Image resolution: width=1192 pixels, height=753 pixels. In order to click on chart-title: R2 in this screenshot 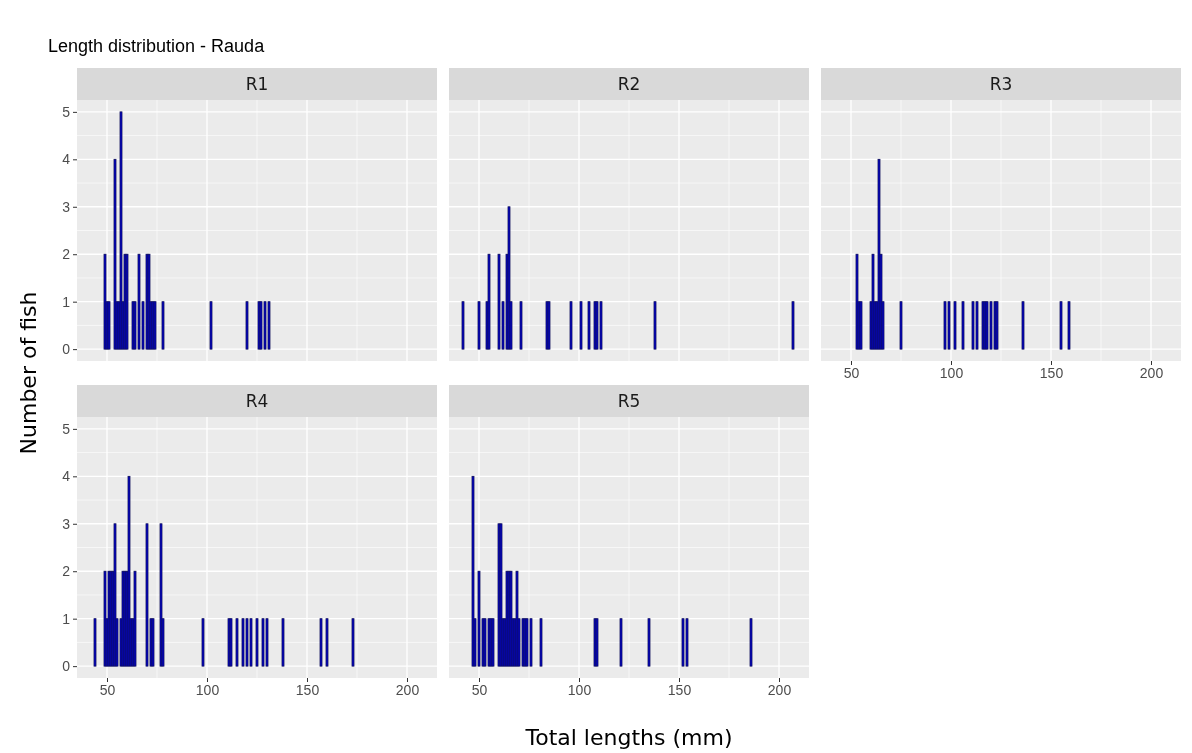, I will do `click(629, 84)`.